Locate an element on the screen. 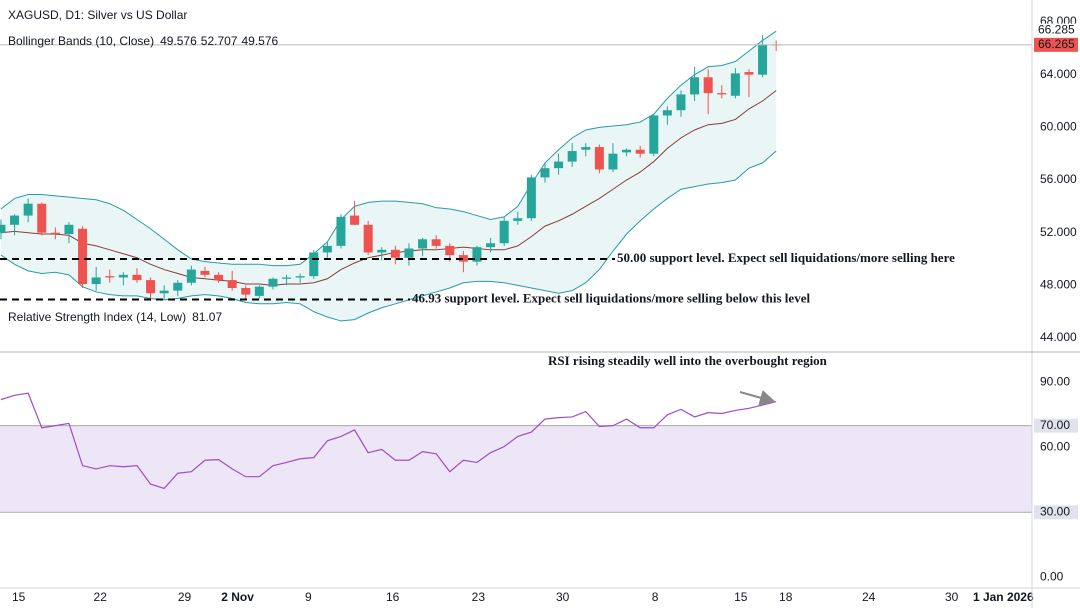 The width and height of the screenshot is (1080, 608). chart-title: XAGUSD, D1: Silver vs US Dollar is located at coordinates (97, 15).